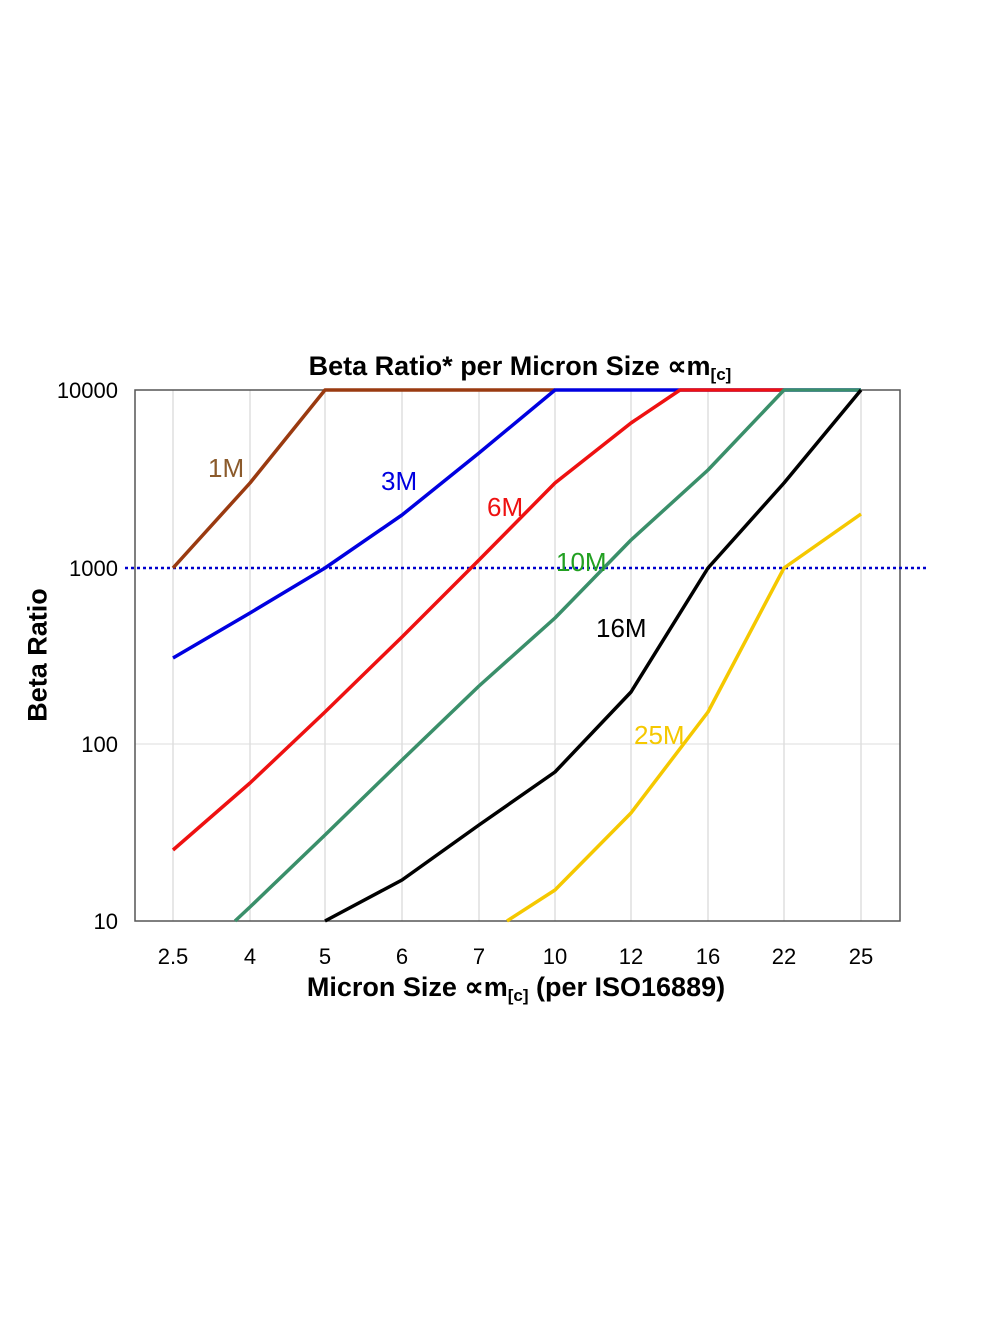 Image resolution: width=1000 pixels, height=1320 pixels. What do you see at coordinates (659, 735) in the screenshot?
I see `series-label-25m: 25M` at bounding box center [659, 735].